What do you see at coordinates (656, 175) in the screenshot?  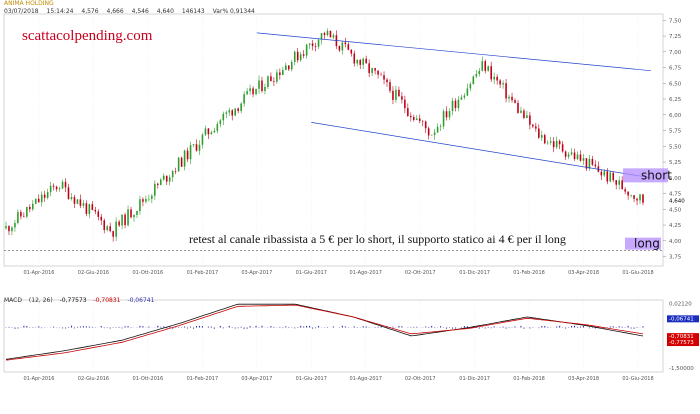 I see `short-label: short` at bounding box center [656, 175].